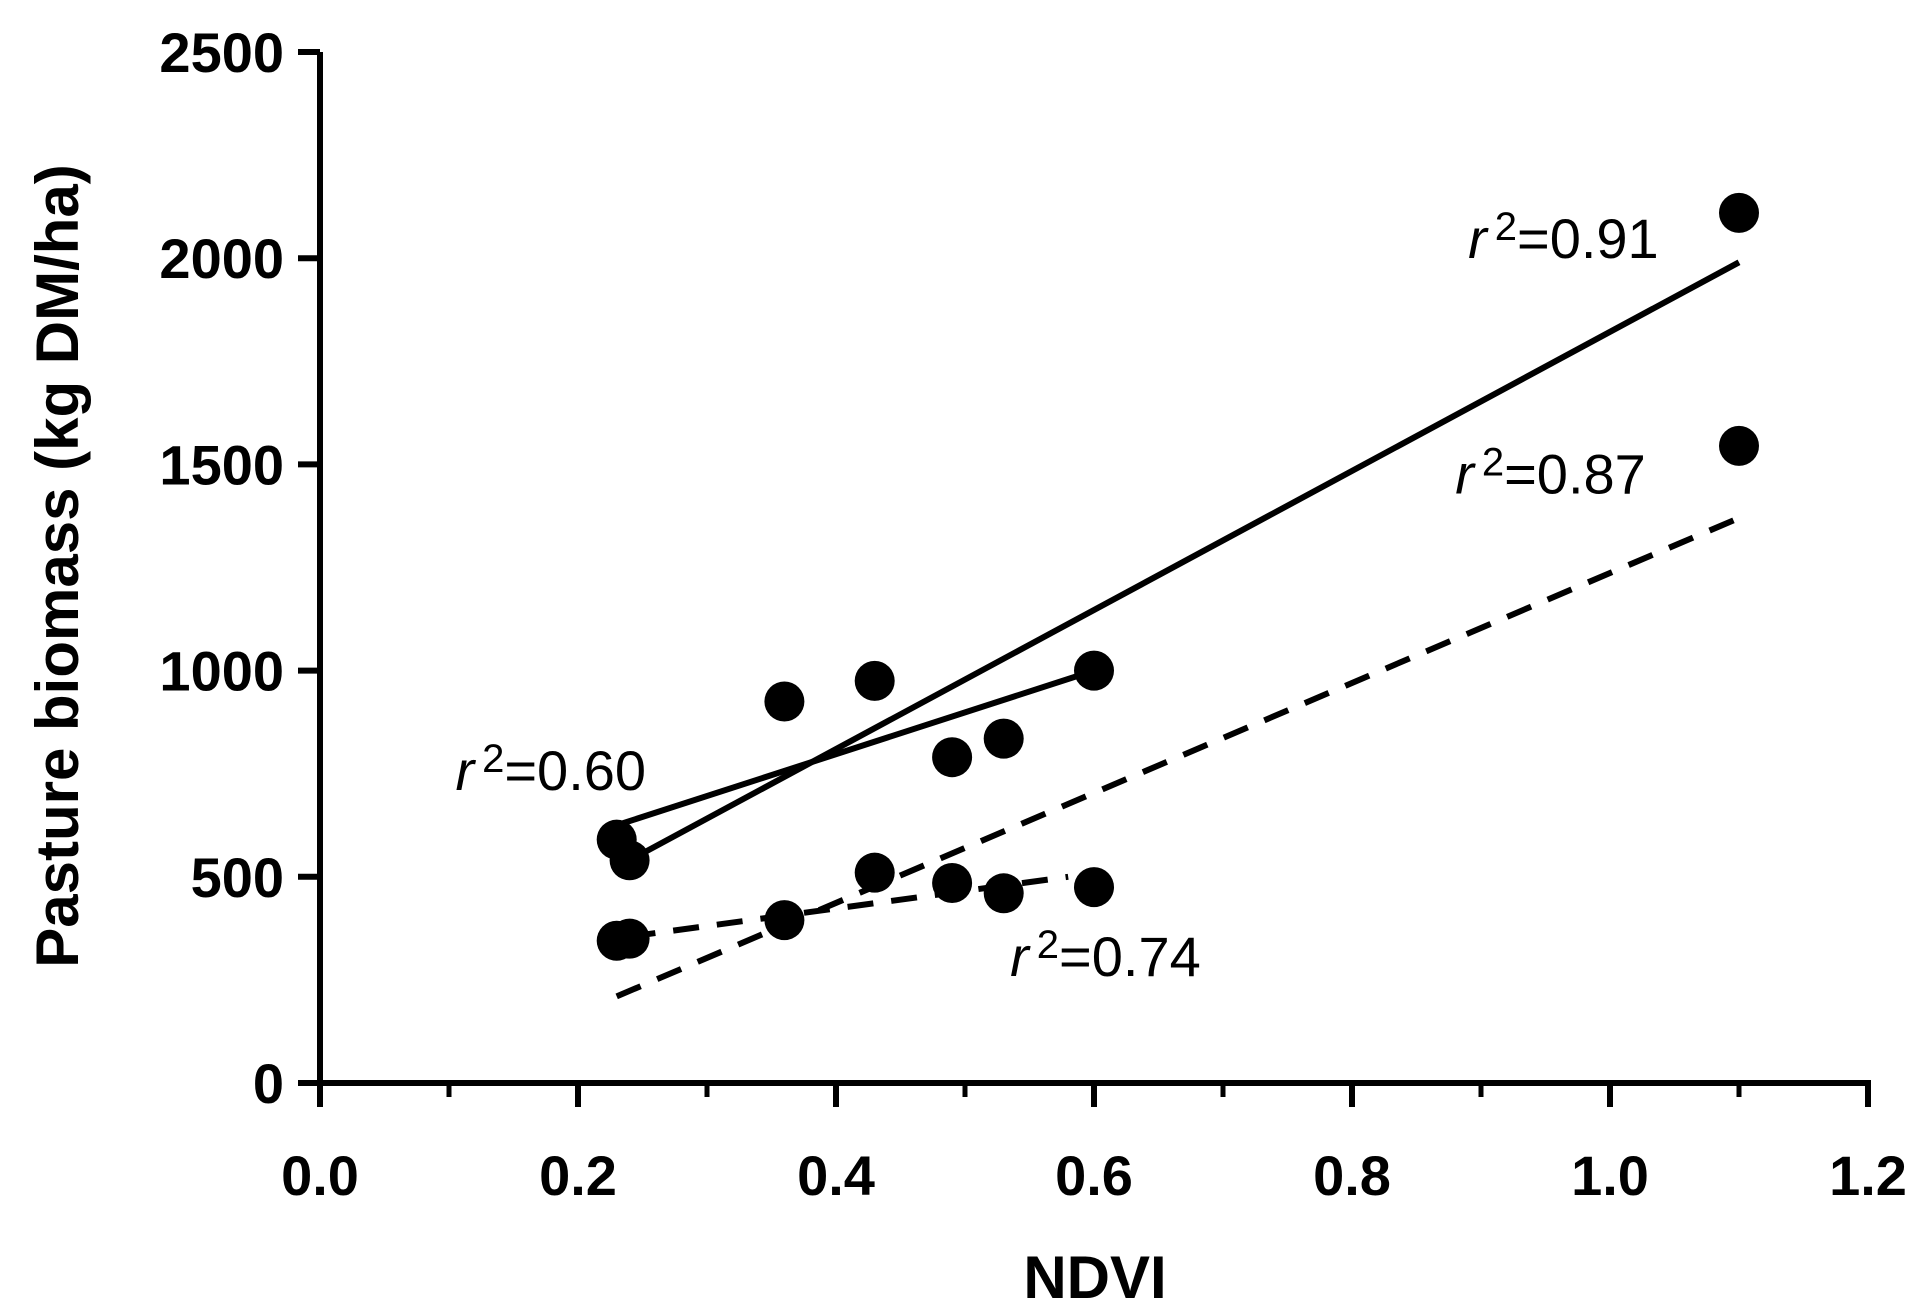  I want to click on y-axis-title: Pasture biomass (kg DM/ha), so click(57, 566).